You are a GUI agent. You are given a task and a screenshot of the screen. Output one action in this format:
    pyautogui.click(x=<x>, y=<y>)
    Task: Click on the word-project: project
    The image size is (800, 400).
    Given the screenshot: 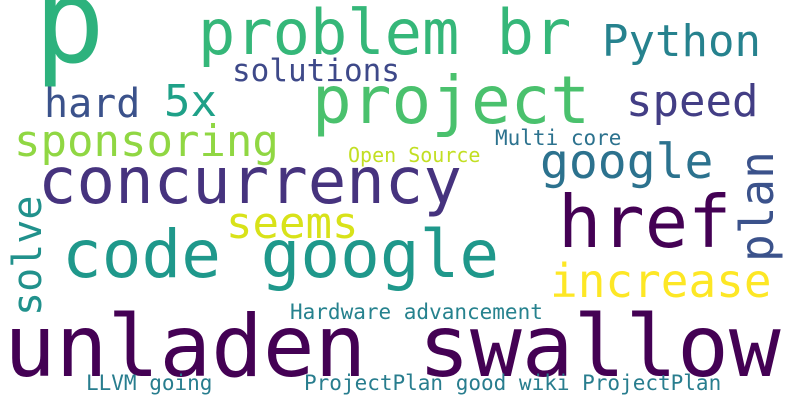 What is the action you would take?
    pyautogui.click(x=451, y=100)
    